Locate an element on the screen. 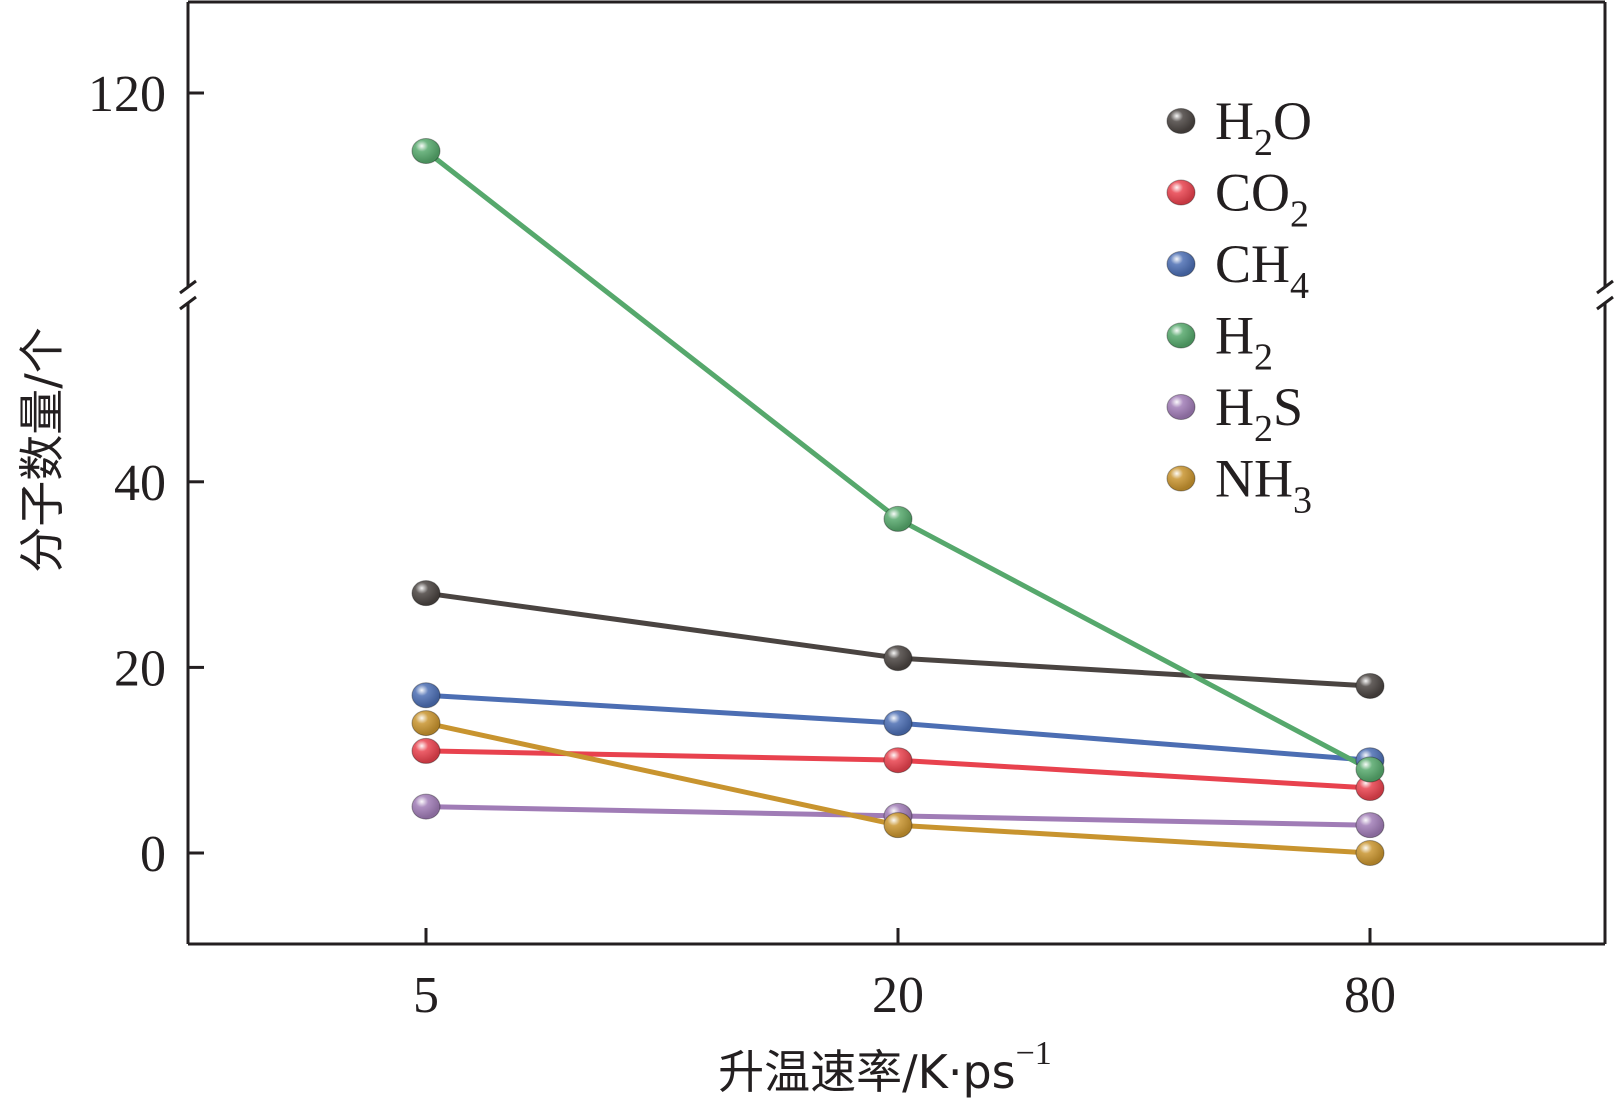 This screenshot has height=1110, width=1615. x-axis: 5 20 80 is located at coordinates (904, 976).